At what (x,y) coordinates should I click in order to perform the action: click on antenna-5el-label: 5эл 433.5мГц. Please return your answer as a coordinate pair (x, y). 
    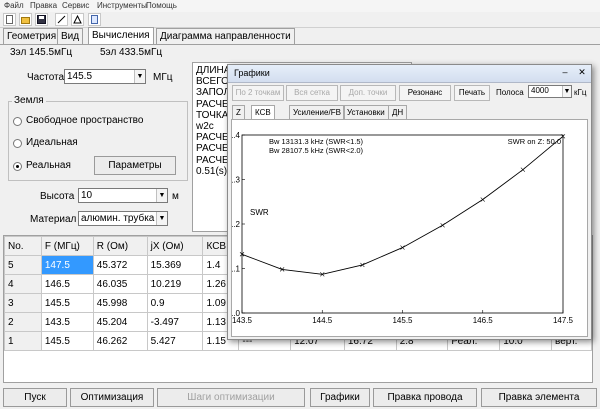
    Looking at the image, I should click on (131, 52).